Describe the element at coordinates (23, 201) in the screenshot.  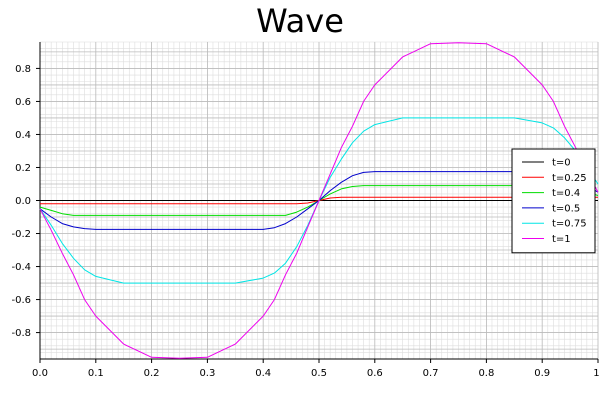
I see `y-tick-label: 0.0` at that location.